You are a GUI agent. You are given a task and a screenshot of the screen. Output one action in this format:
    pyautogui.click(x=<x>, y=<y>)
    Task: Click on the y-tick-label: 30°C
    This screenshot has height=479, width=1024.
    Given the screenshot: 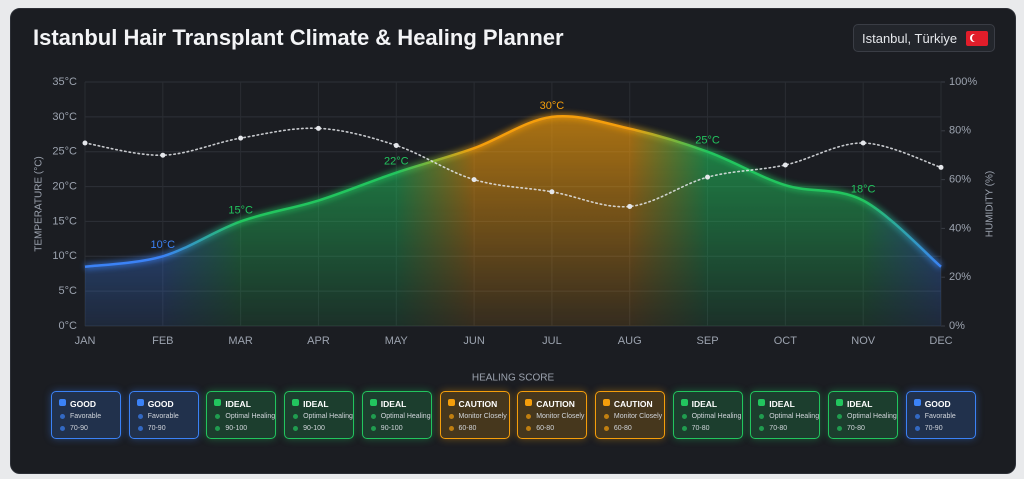 What is the action you would take?
    pyautogui.click(x=64, y=117)
    